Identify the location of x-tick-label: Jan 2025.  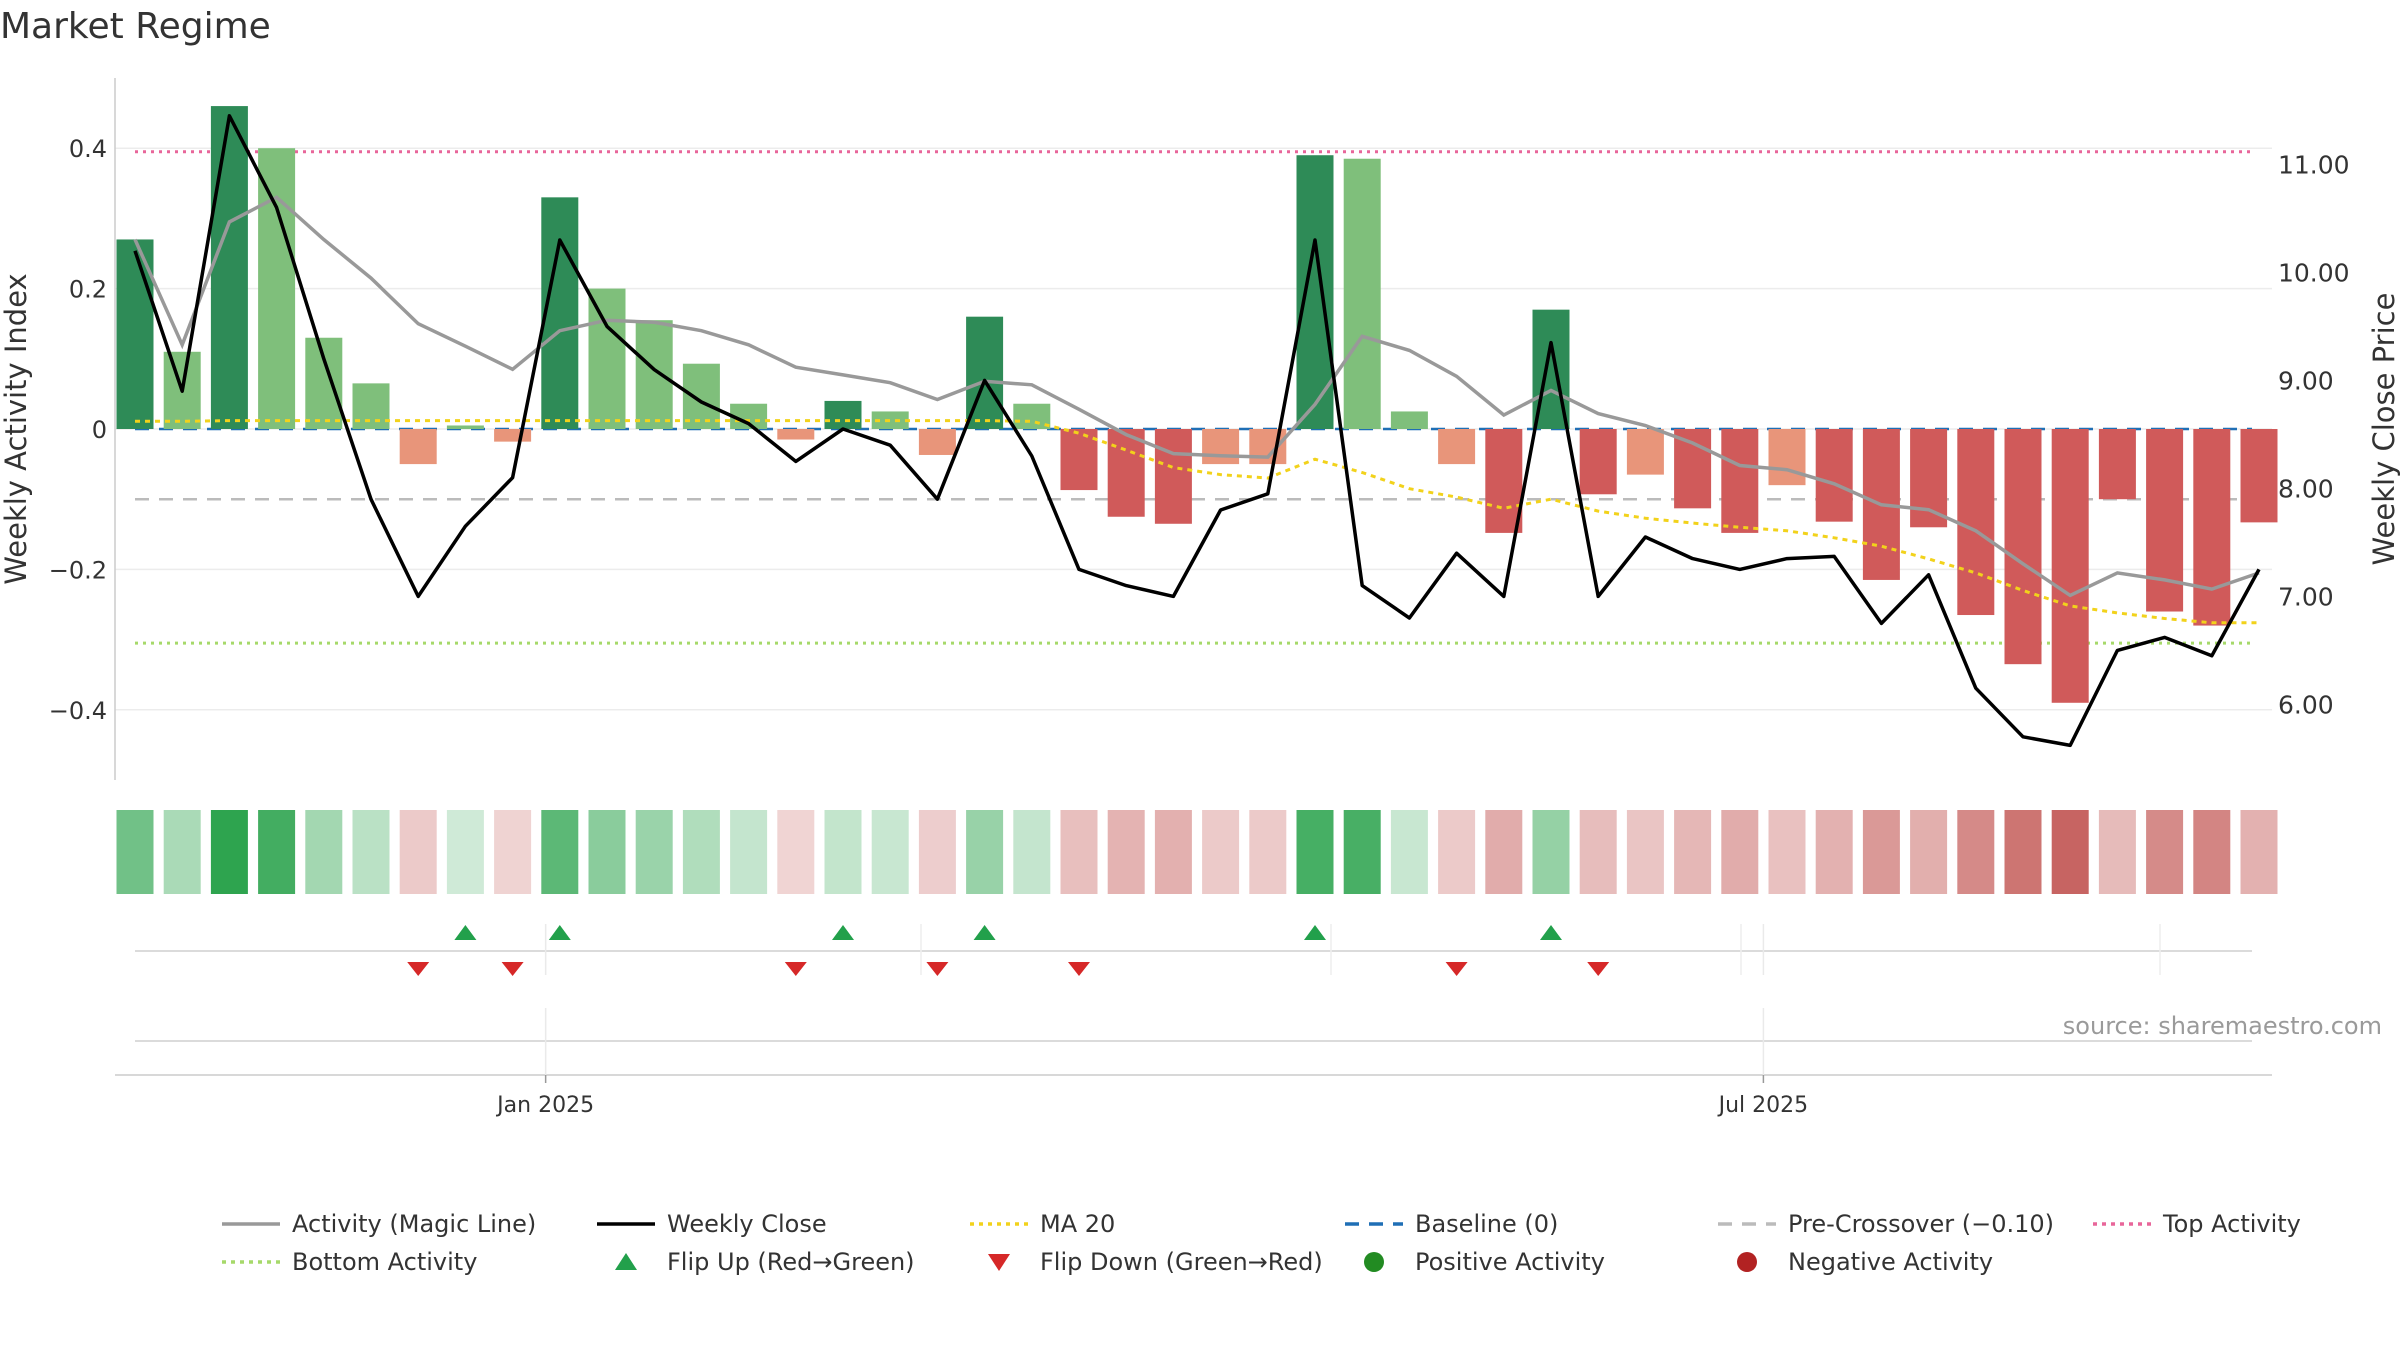
(544, 1105).